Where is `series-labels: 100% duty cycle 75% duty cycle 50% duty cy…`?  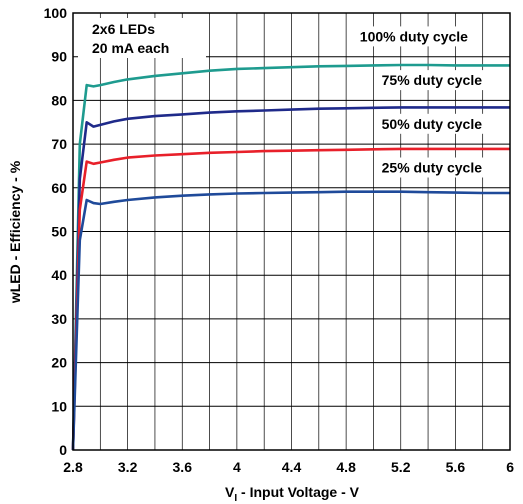 series-labels: 100% duty cycle 75% duty cycle 50% duty cy… is located at coordinates (421, 102).